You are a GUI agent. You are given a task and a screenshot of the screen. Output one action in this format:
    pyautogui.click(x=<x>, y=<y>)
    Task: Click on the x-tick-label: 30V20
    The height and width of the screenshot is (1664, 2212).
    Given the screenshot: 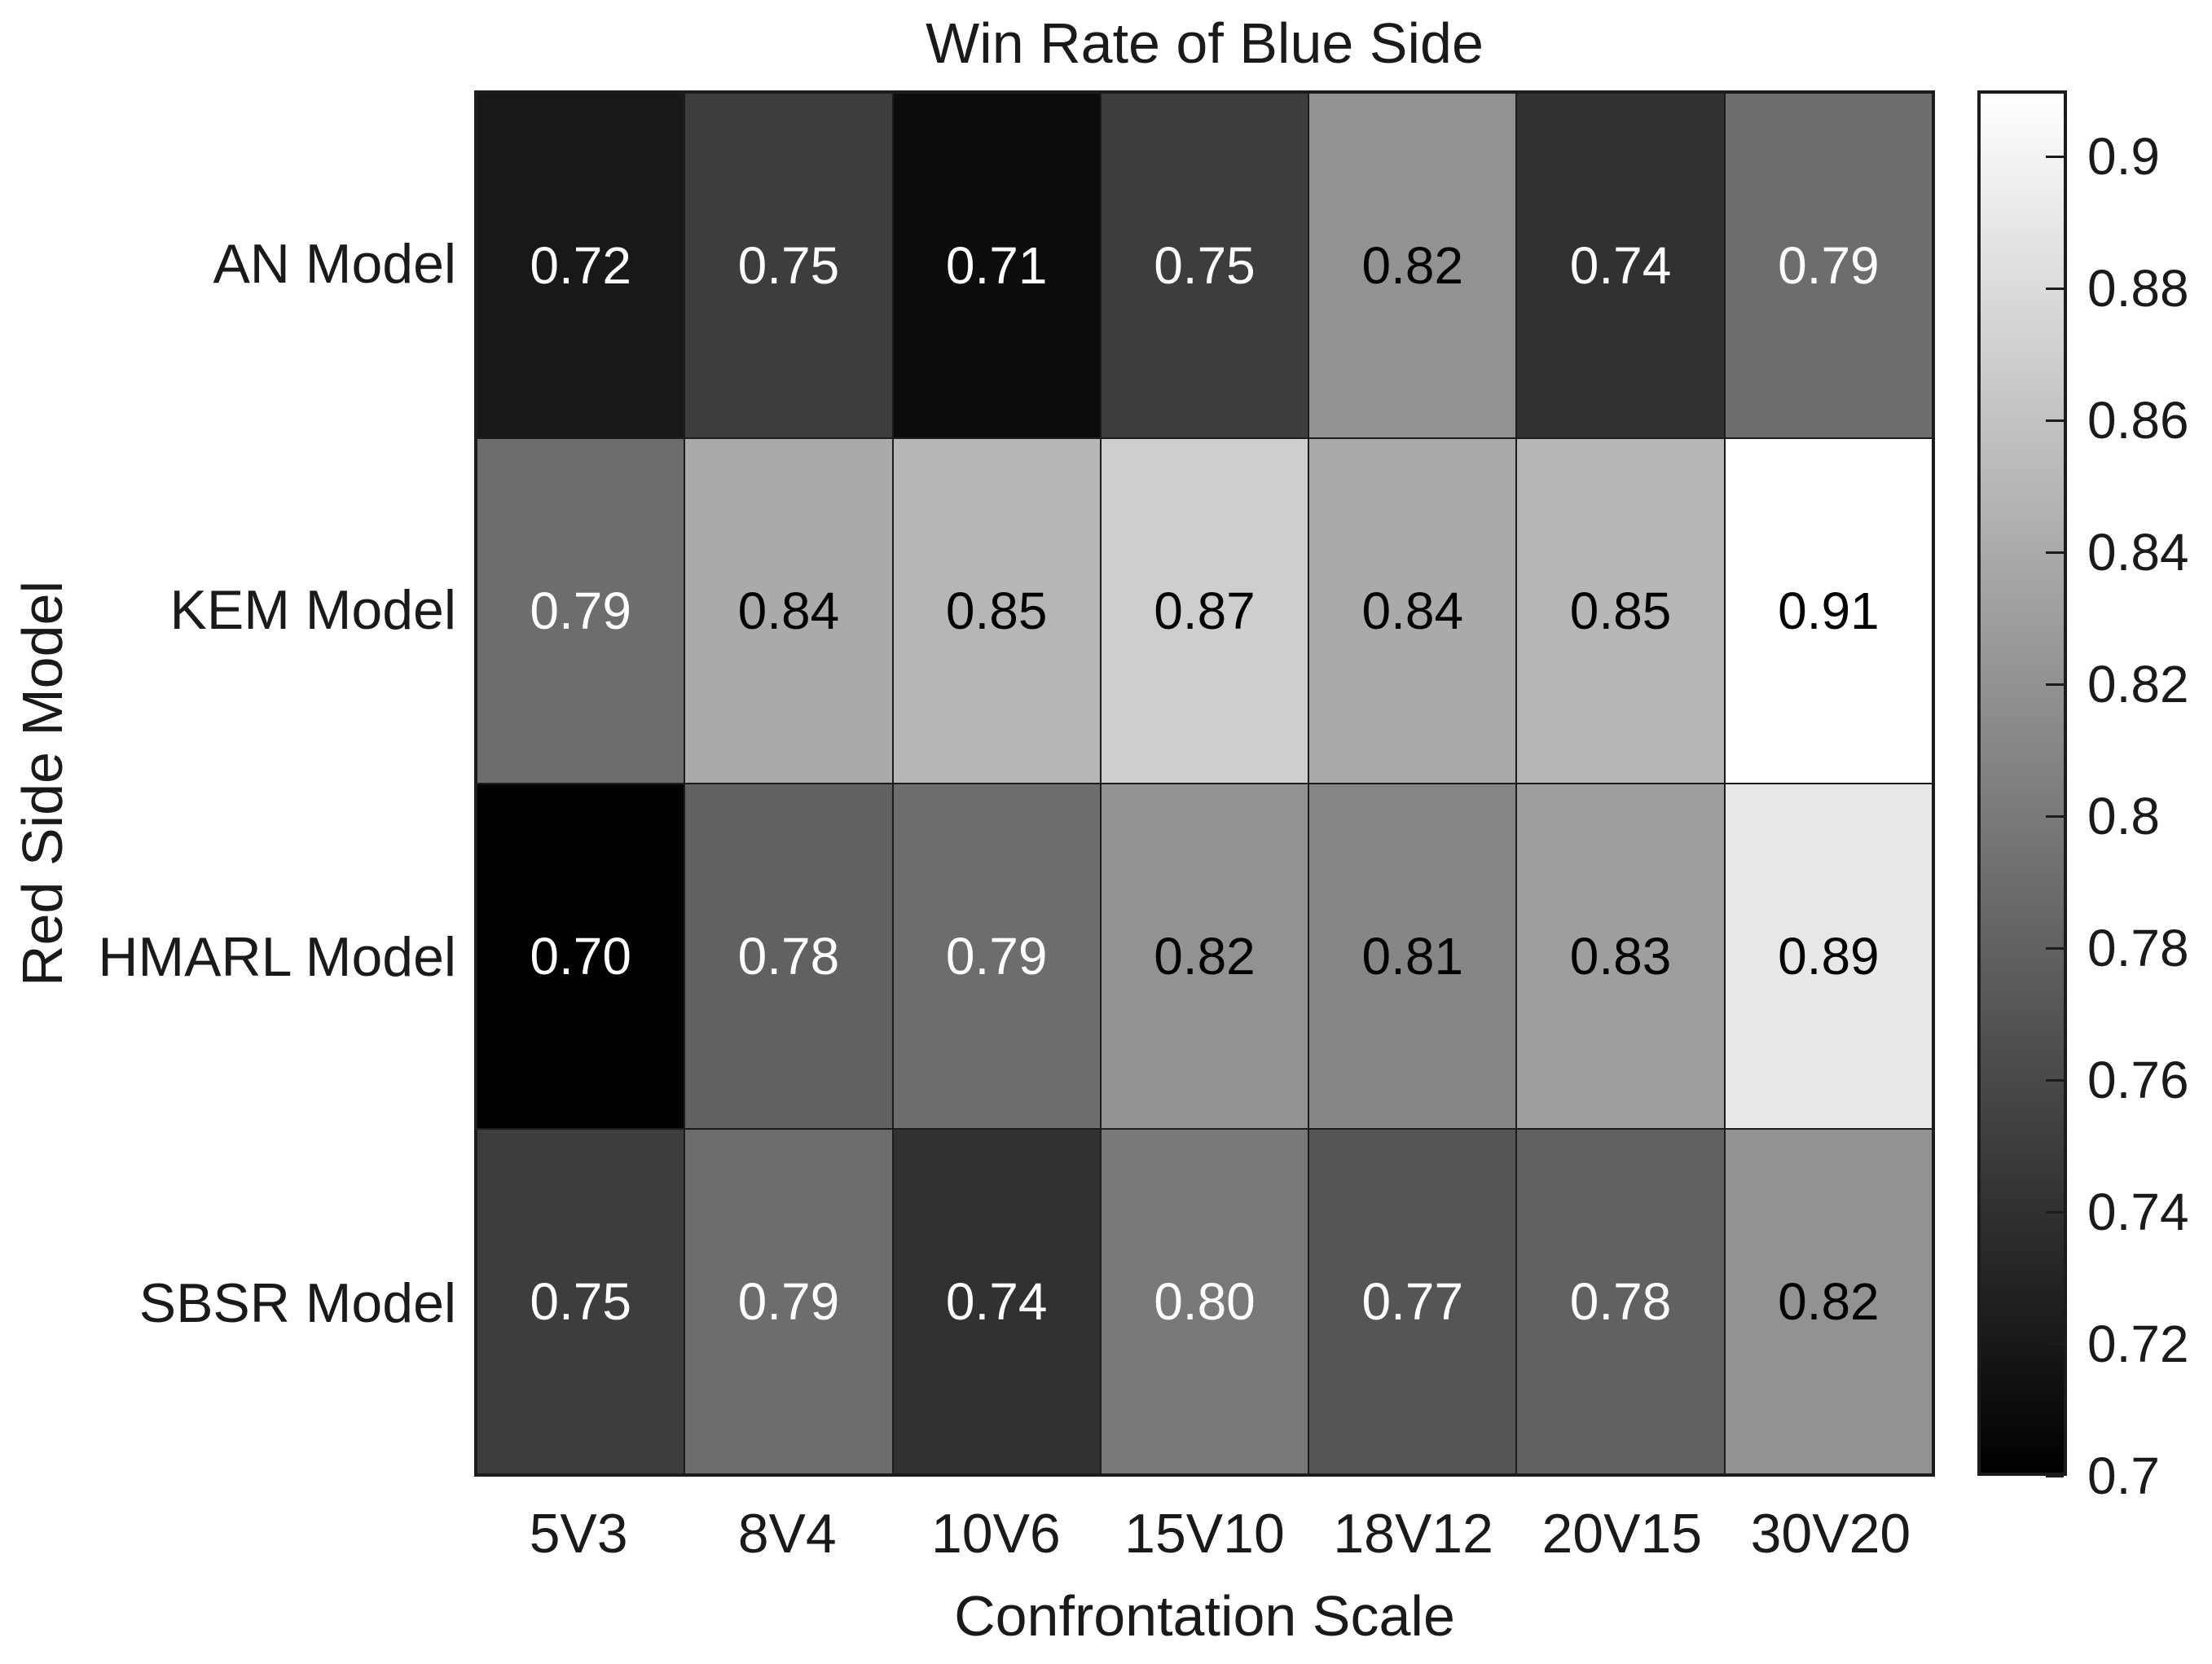 What is the action you would take?
    pyautogui.click(x=1831, y=1534)
    